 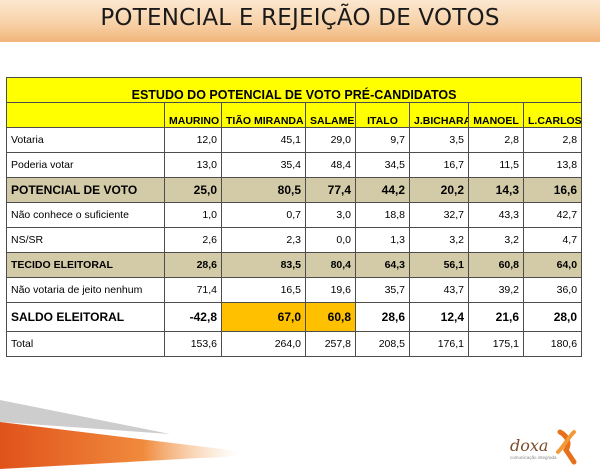 What do you see at coordinates (382, 165) in the screenshot?
I see `table-cell: 34,5` at bounding box center [382, 165].